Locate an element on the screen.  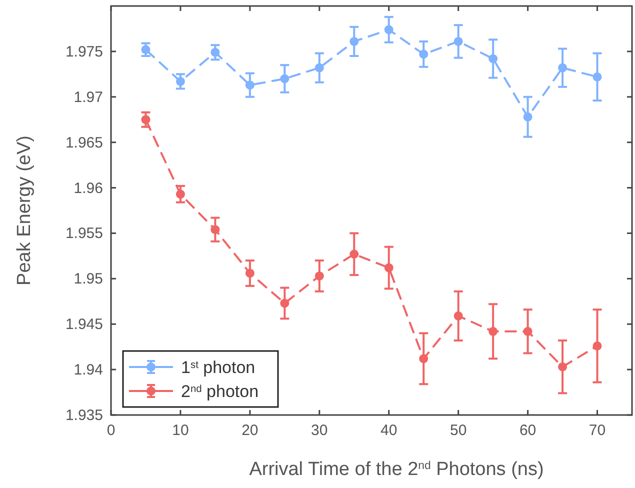
y-tick-label: 1.96 is located at coordinates (88, 188).